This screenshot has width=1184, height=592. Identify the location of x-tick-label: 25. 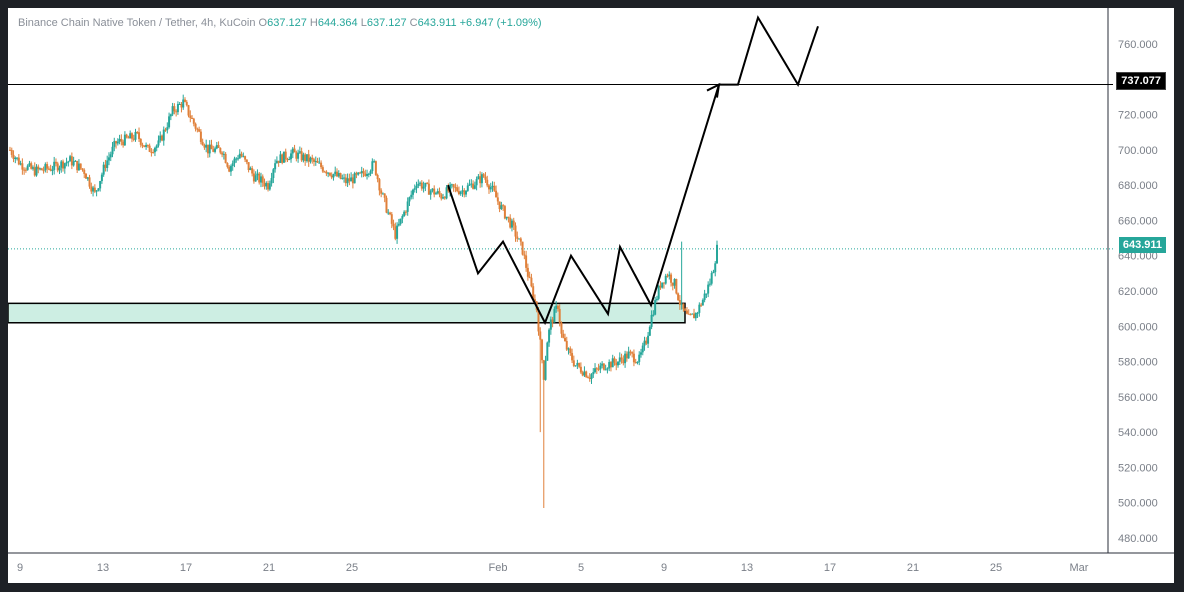
(352, 568).